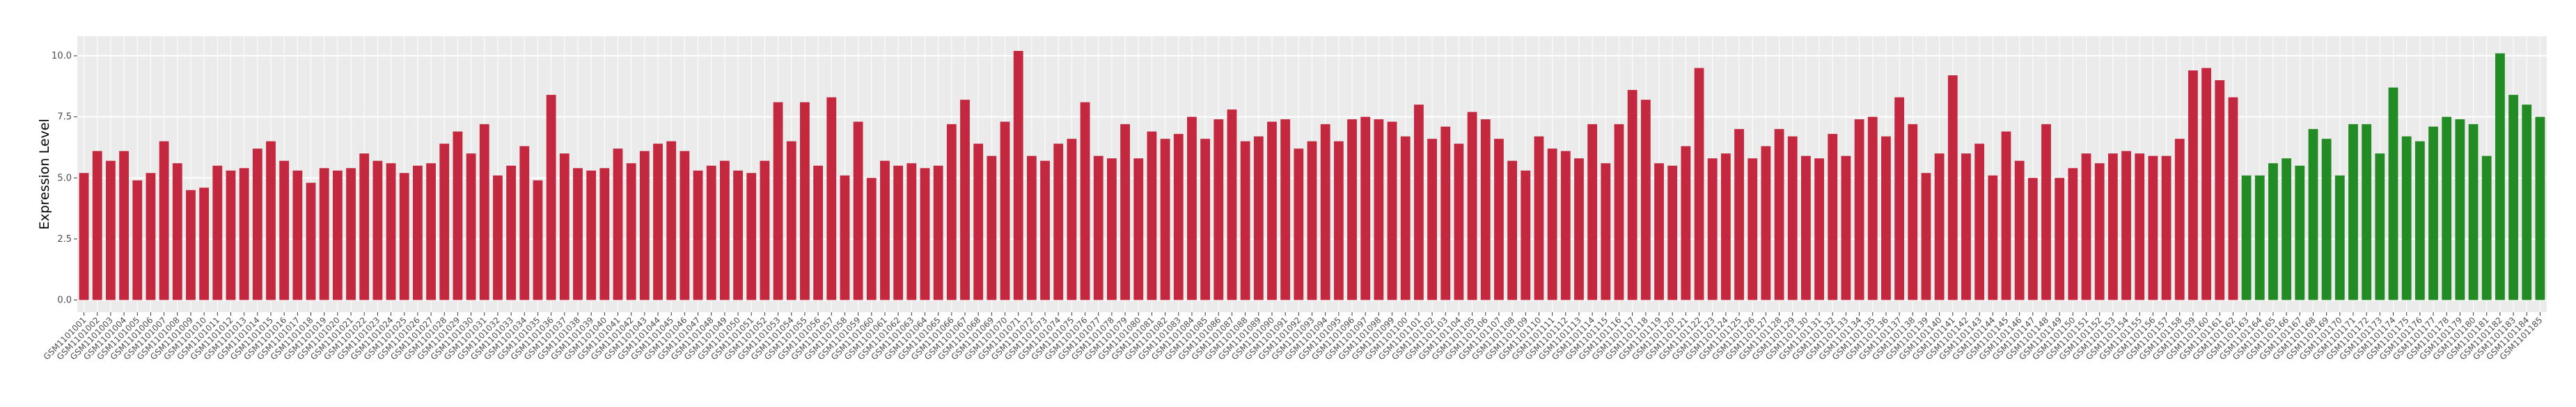 This screenshot has height=407, width=2576. What do you see at coordinates (64, 239) in the screenshot?
I see `y-tick-label: 2.5` at bounding box center [64, 239].